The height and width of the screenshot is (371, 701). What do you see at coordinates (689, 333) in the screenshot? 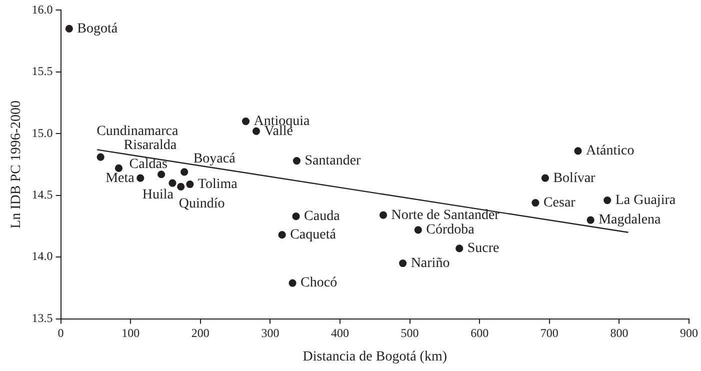
I see `x-tick-label: 900` at bounding box center [689, 333].